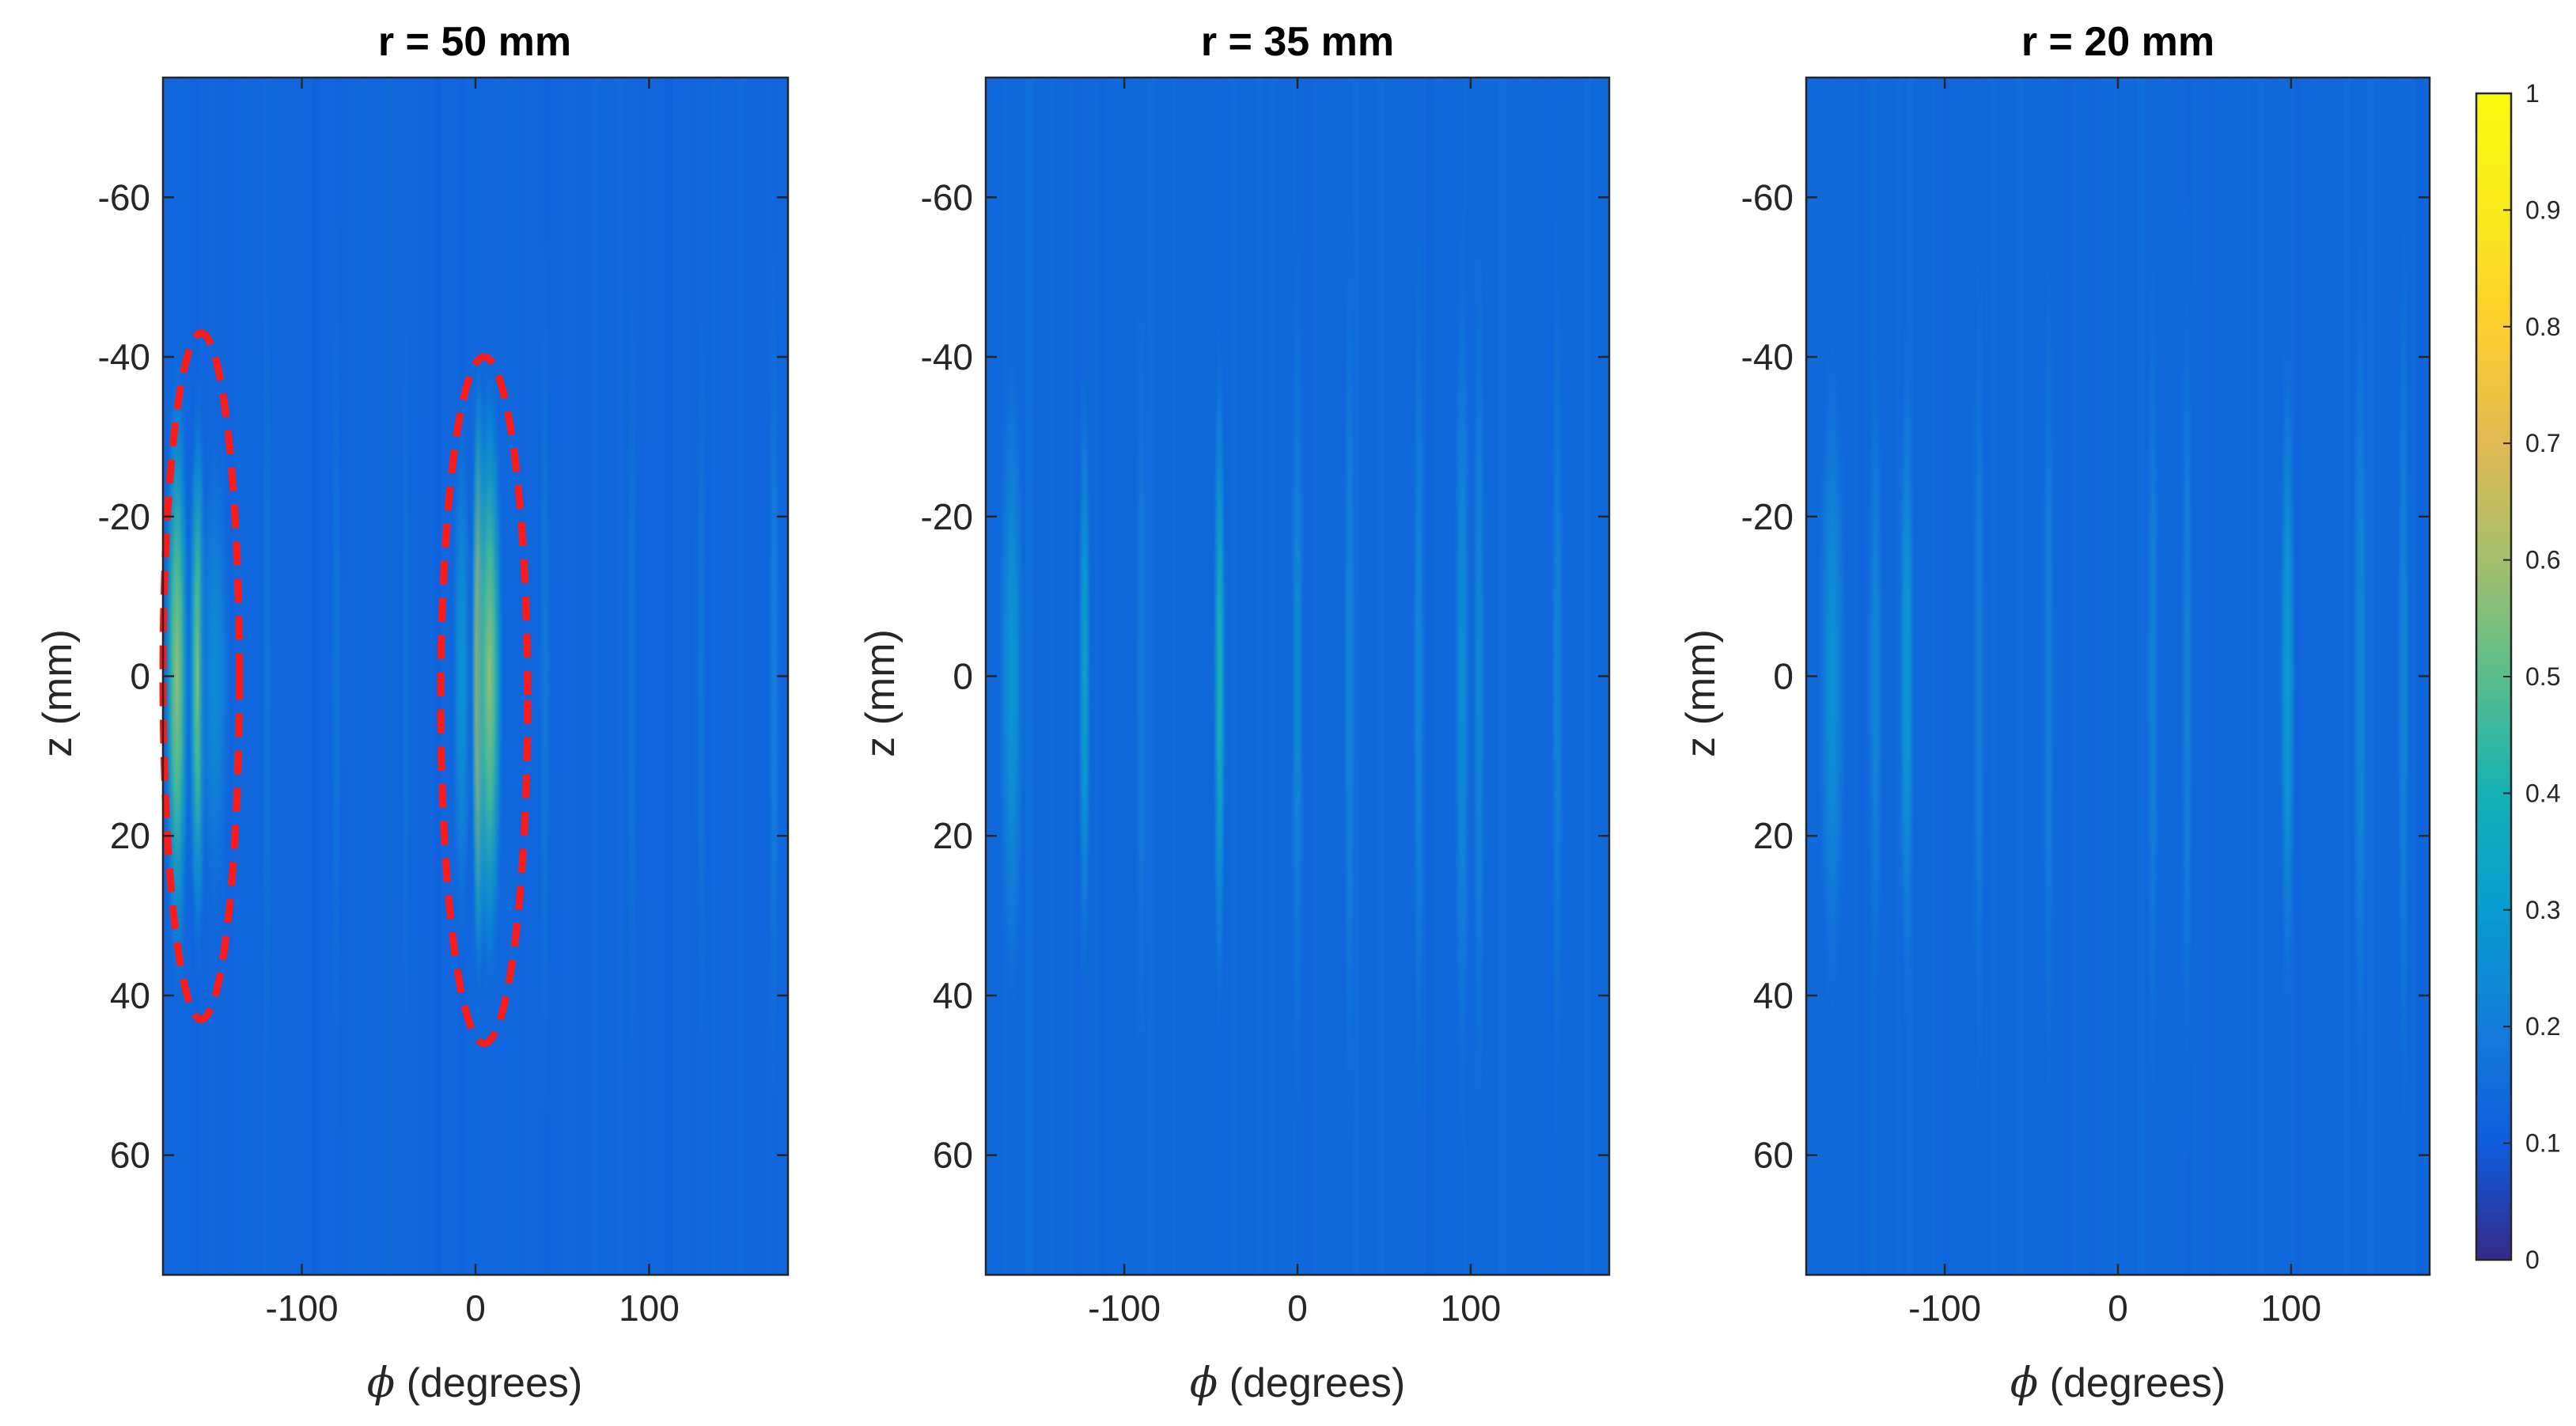  What do you see at coordinates (1701, 693) in the screenshot?
I see `y-axis-label: z (mm)` at bounding box center [1701, 693].